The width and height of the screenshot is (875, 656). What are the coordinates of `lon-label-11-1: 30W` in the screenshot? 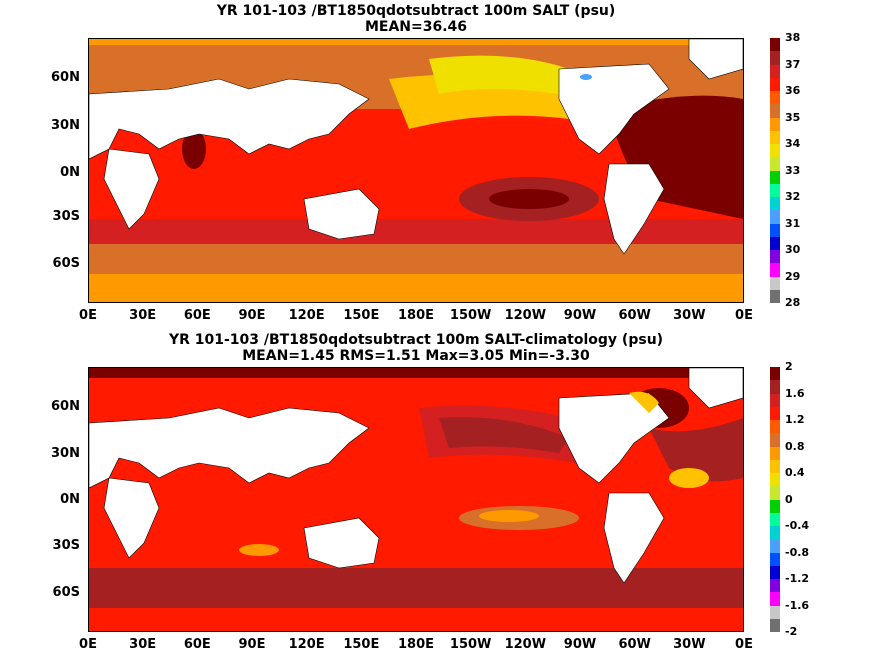 It's located at (689, 315).